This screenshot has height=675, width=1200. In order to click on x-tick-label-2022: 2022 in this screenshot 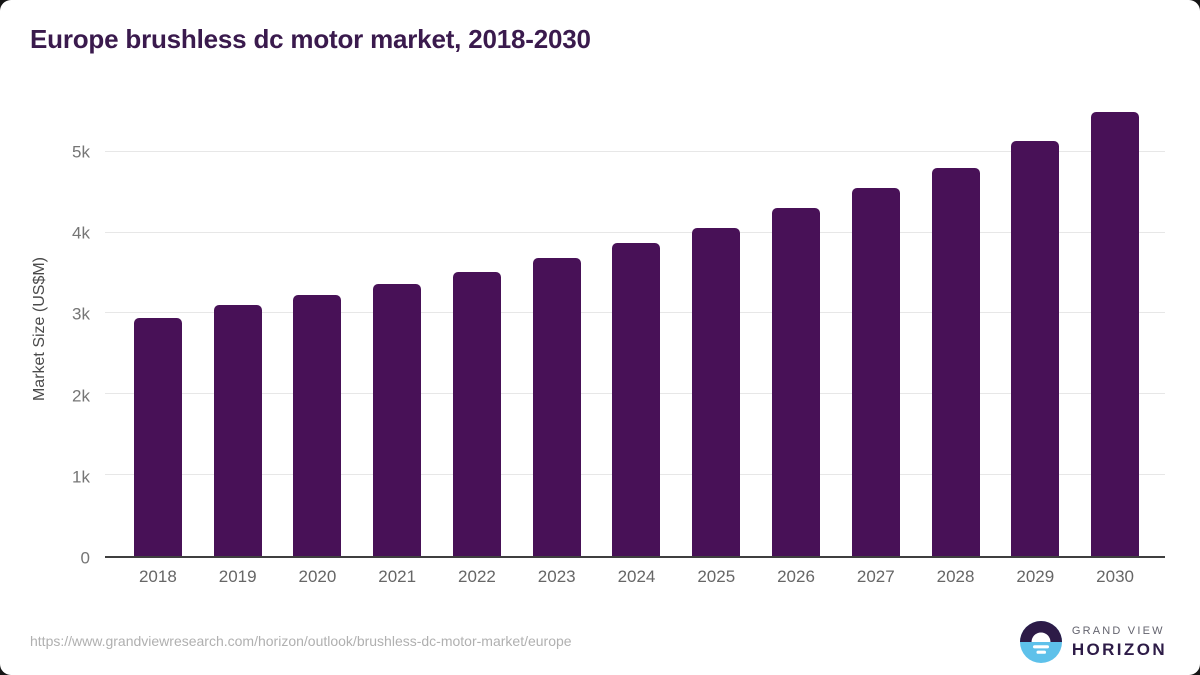, I will do `click(477, 576)`.